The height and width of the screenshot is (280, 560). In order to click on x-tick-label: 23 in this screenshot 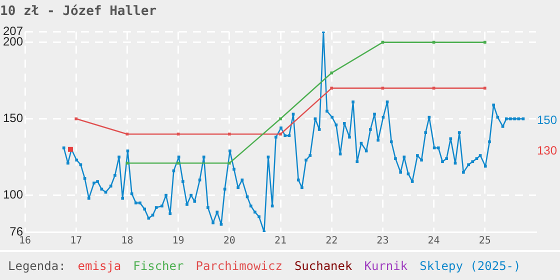, I will do `click(382, 241)`.